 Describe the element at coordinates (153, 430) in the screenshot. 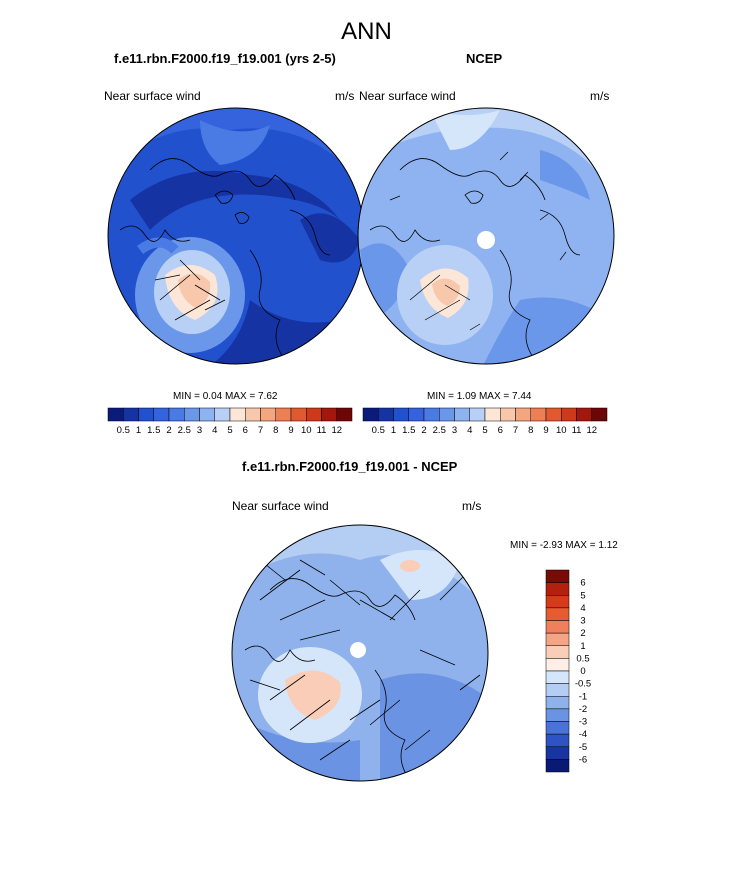

I see `colorbar-model-tick-label: 1.5` at that location.